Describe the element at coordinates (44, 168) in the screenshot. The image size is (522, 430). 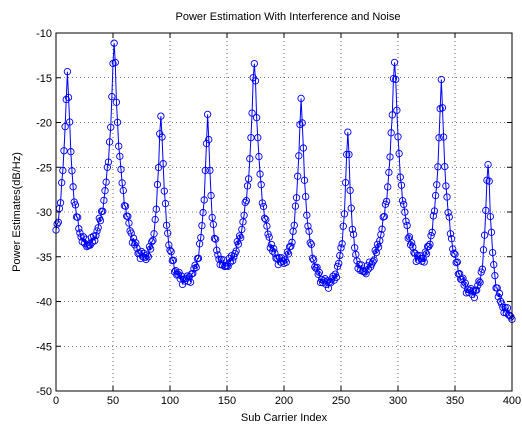
I see `y-tick-label: -25` at that location.